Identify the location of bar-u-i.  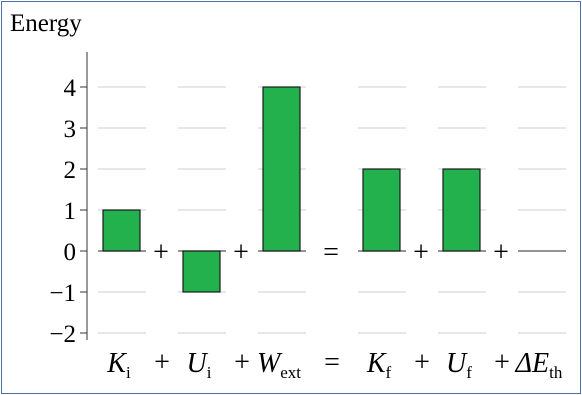
(201, 271).